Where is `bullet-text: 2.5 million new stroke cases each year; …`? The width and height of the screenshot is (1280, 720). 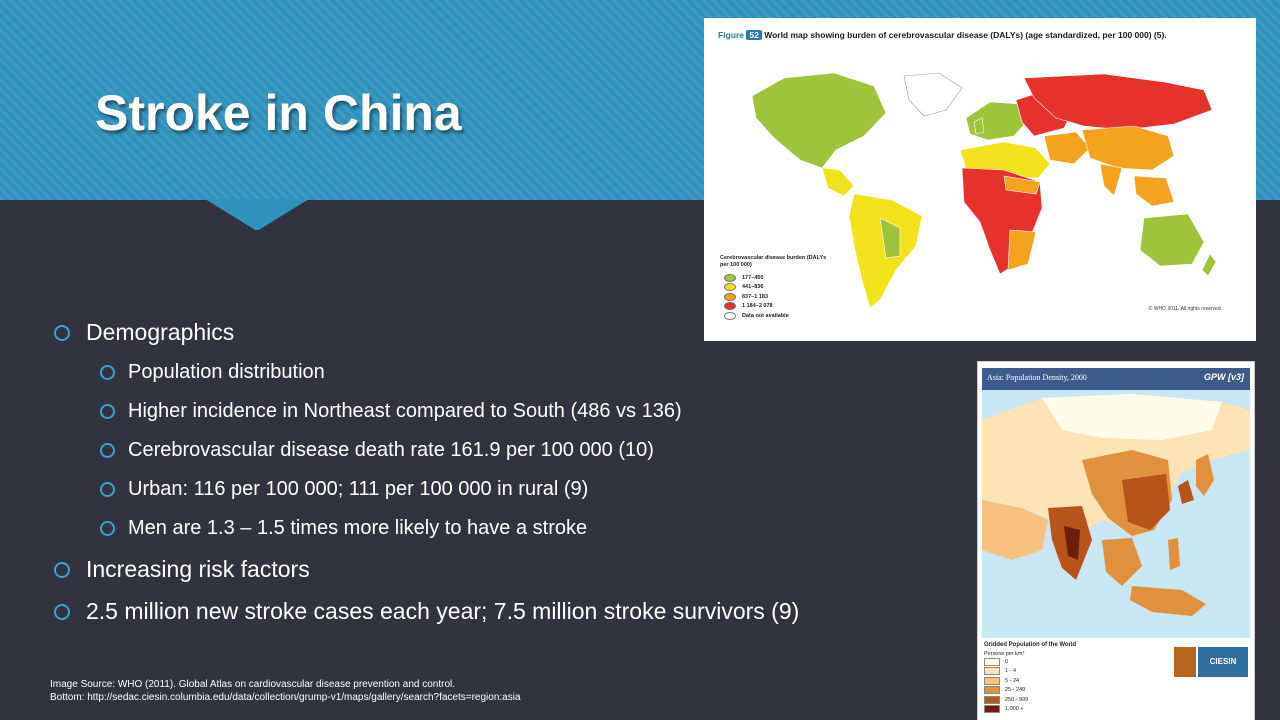
bullet-text: 2.5 million new stroke cases each year; … is located at coordinates (443, 611).